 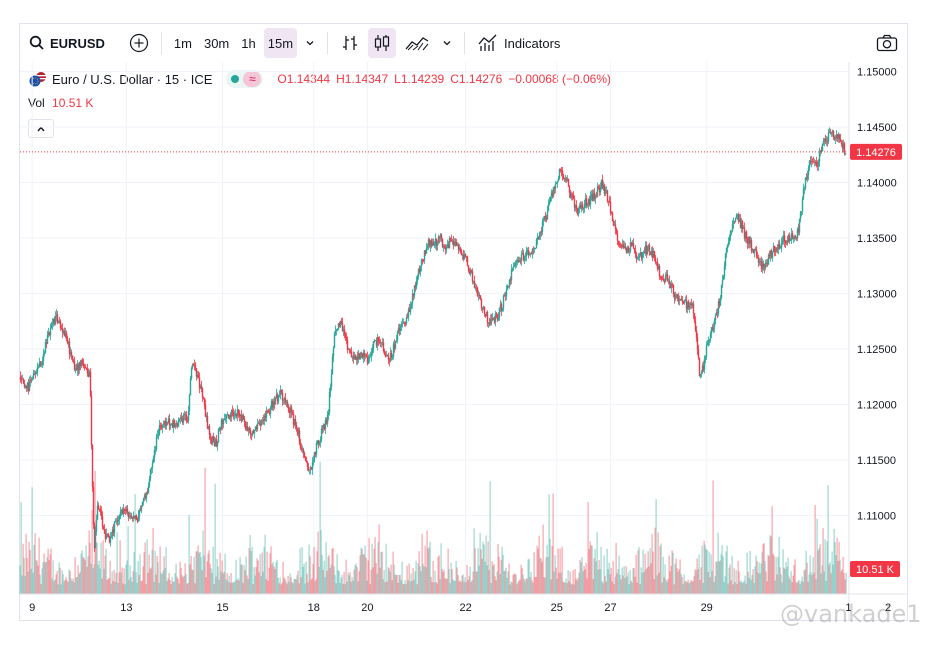 I want to click on series-title: Euro / U.S. Dollar · 15 · ICE, so click(x=132, y=79).